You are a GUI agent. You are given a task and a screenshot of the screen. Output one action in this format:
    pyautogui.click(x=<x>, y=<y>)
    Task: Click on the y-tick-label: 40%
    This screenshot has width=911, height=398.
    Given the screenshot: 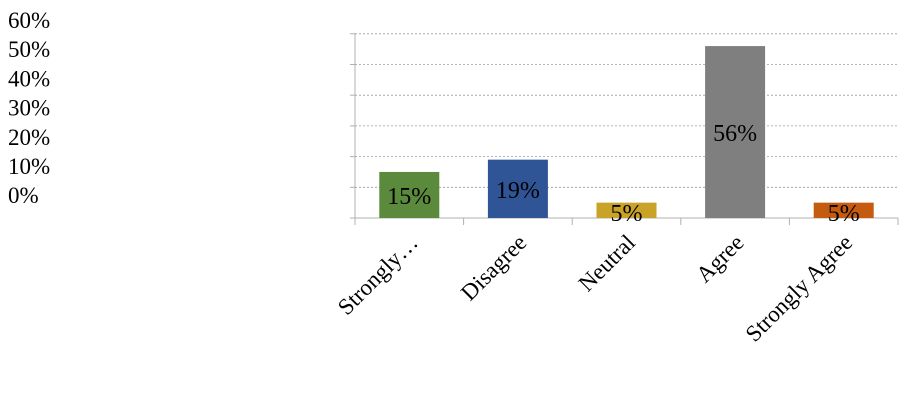 What is the action you would take?
    pyautogui.click(x=29, y=78)
    